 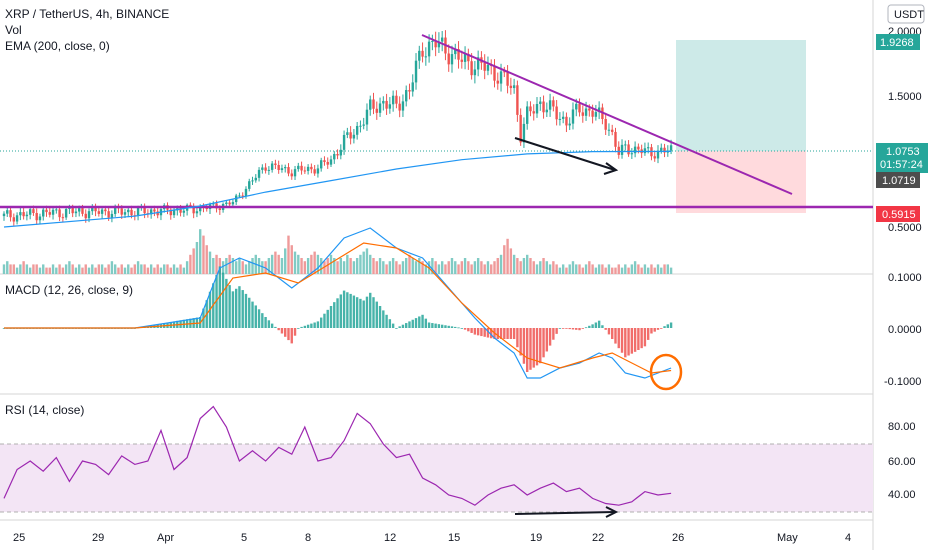 I want to click on currency-button, so click(x=906, y=14).